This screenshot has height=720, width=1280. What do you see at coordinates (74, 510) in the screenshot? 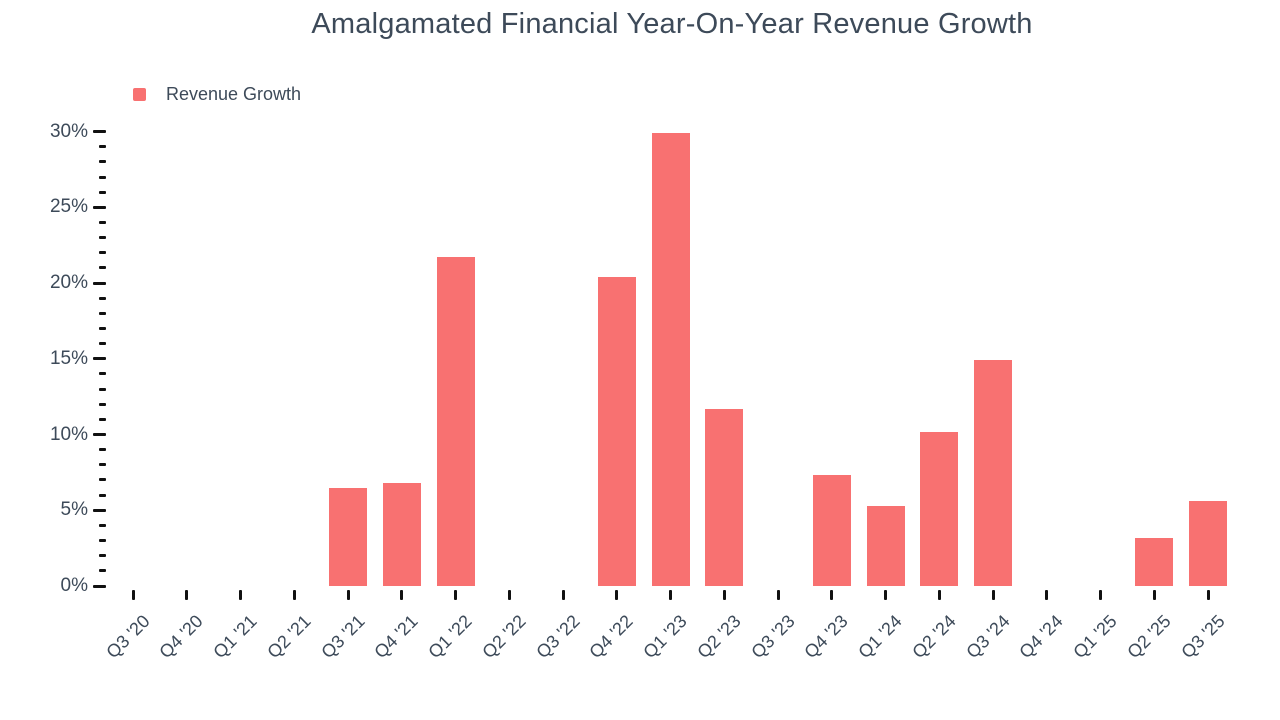
I see `y-axis-tick-label: 5%` at bounding box center [74, 510].